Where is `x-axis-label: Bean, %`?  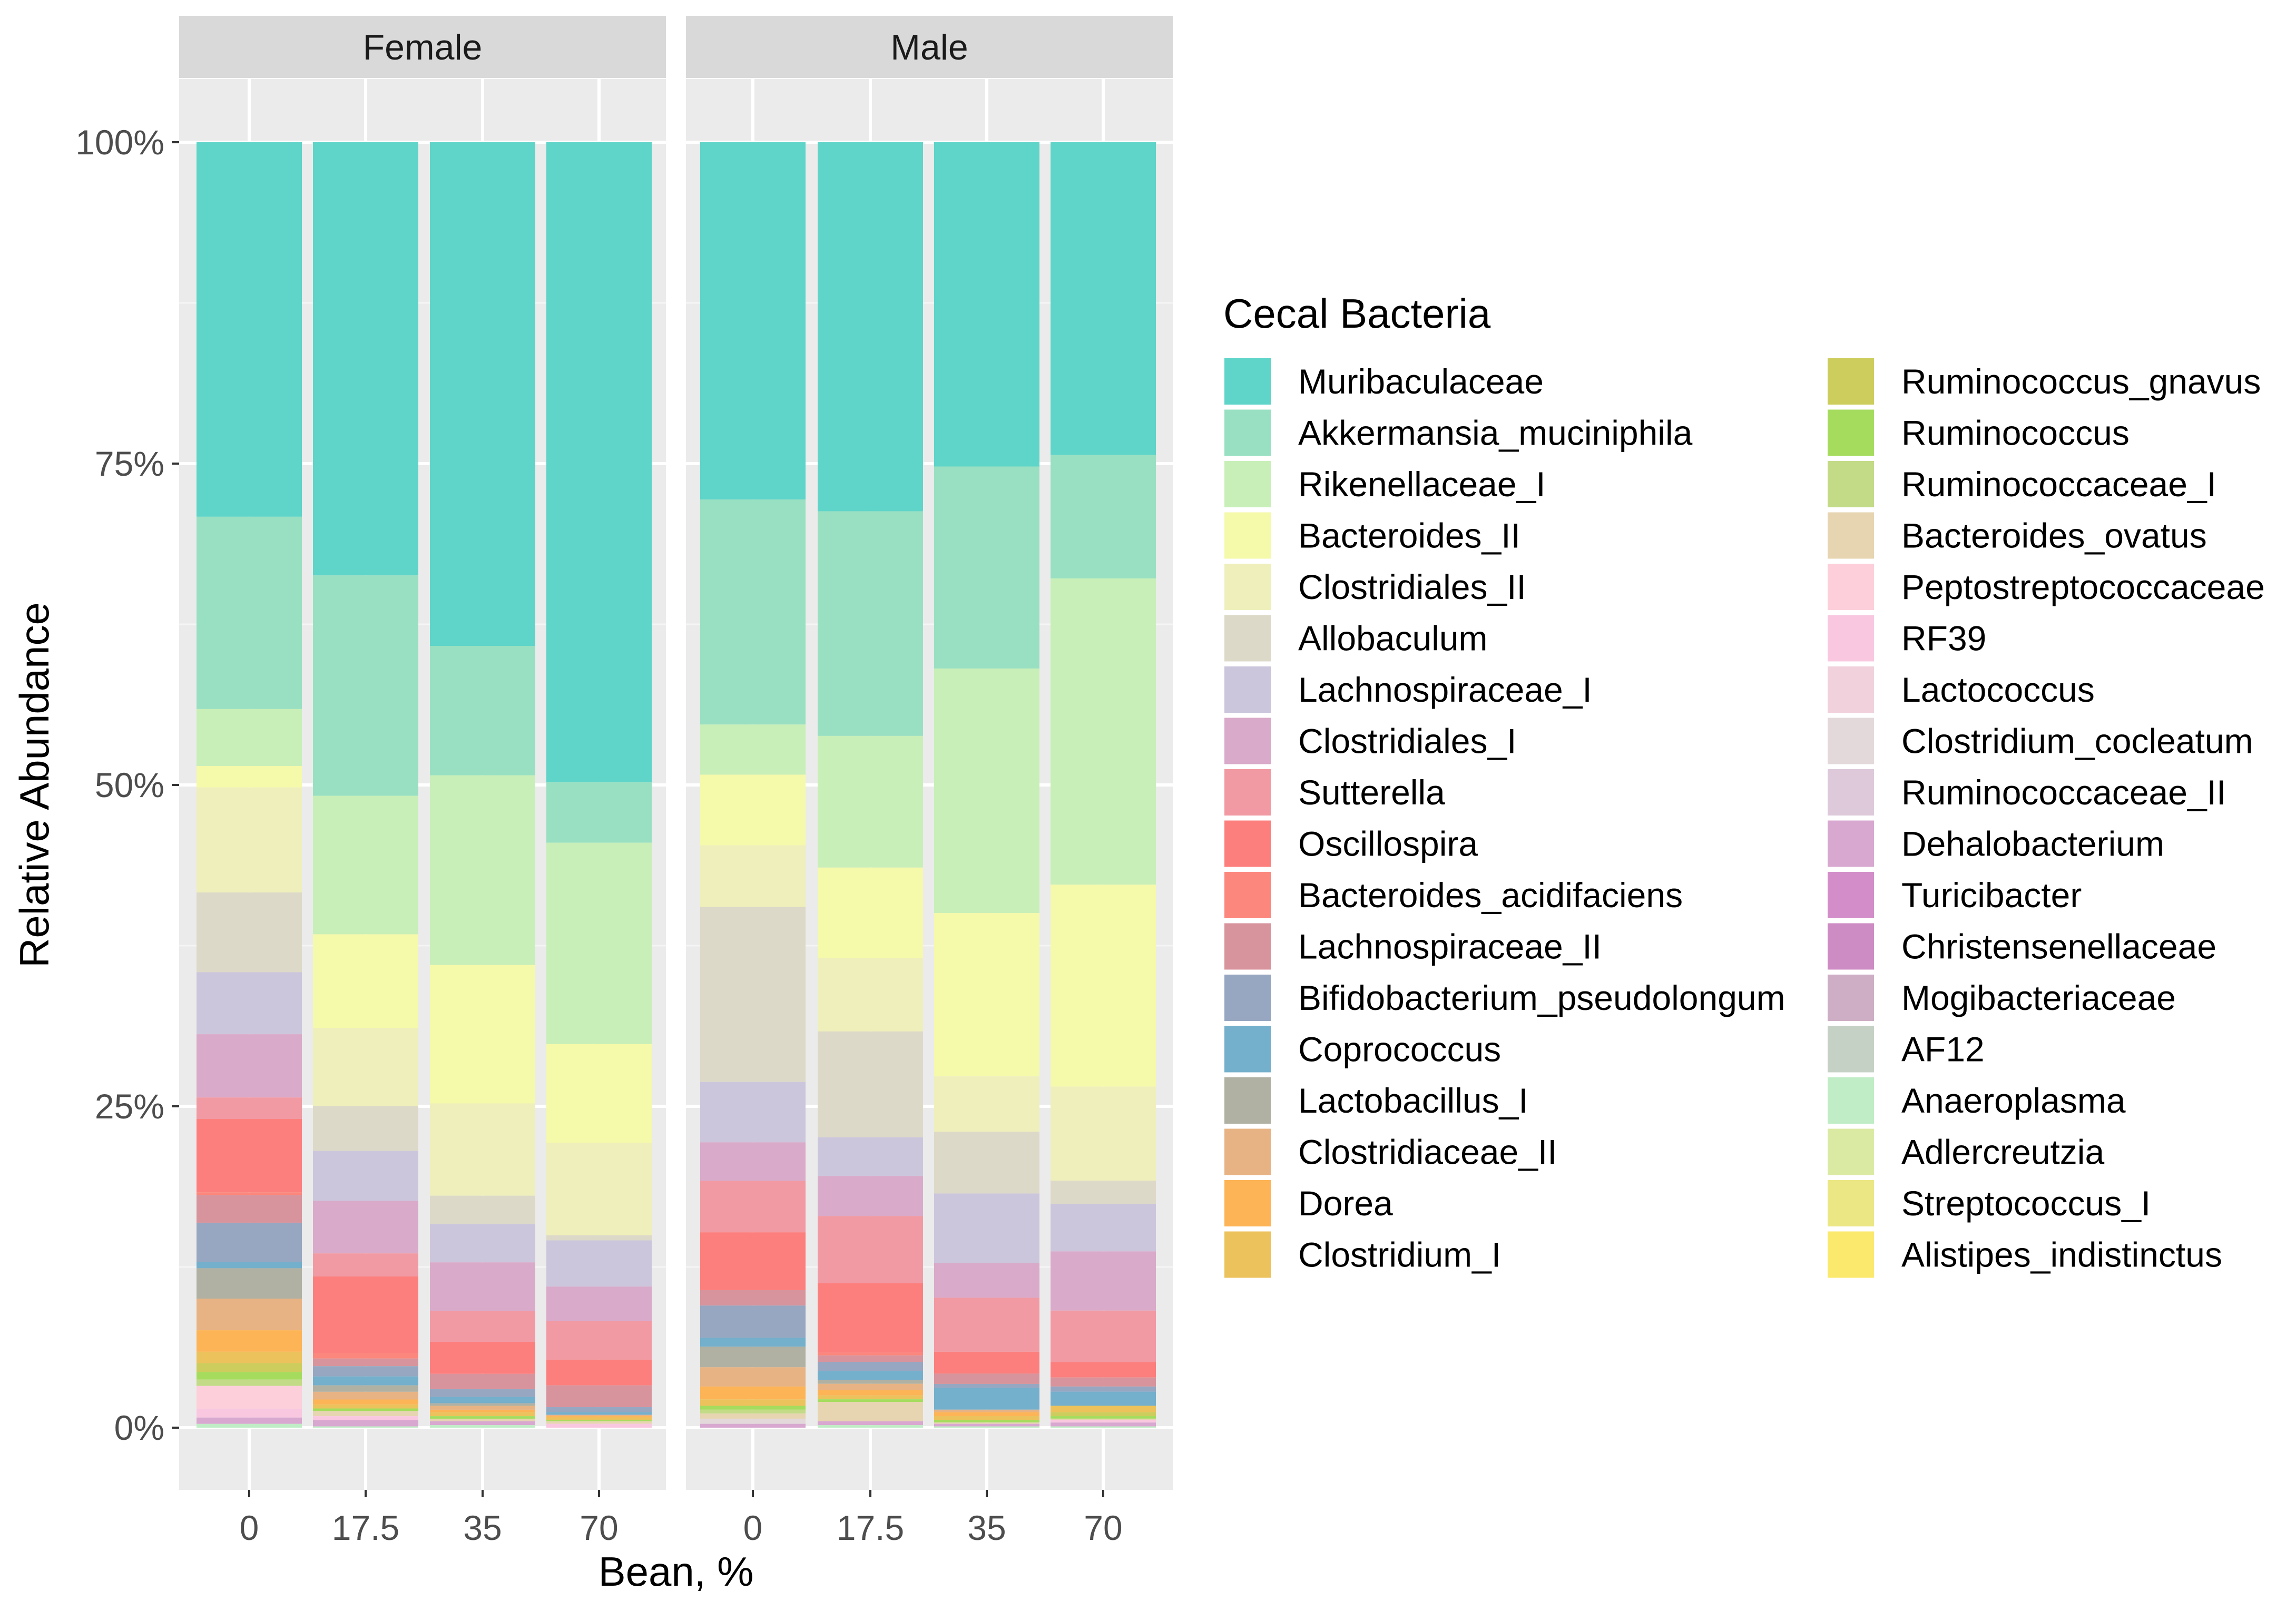
x-axis-label: Bean, % is located at coordinates (676, 1571).